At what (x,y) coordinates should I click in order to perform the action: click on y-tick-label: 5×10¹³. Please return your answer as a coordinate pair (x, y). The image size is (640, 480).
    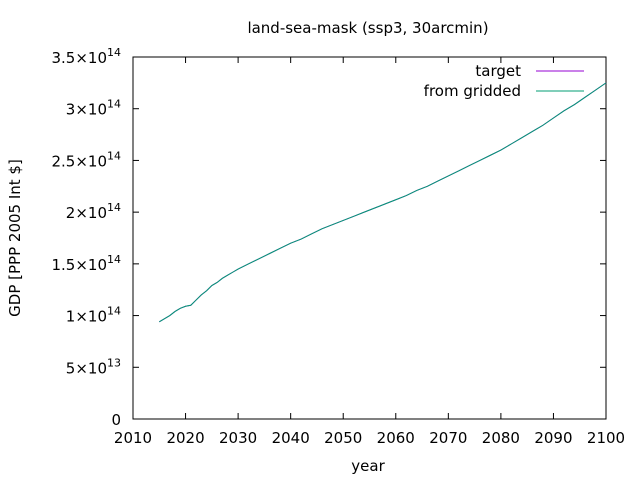
    Looking at the image, I should click on (93, 366).